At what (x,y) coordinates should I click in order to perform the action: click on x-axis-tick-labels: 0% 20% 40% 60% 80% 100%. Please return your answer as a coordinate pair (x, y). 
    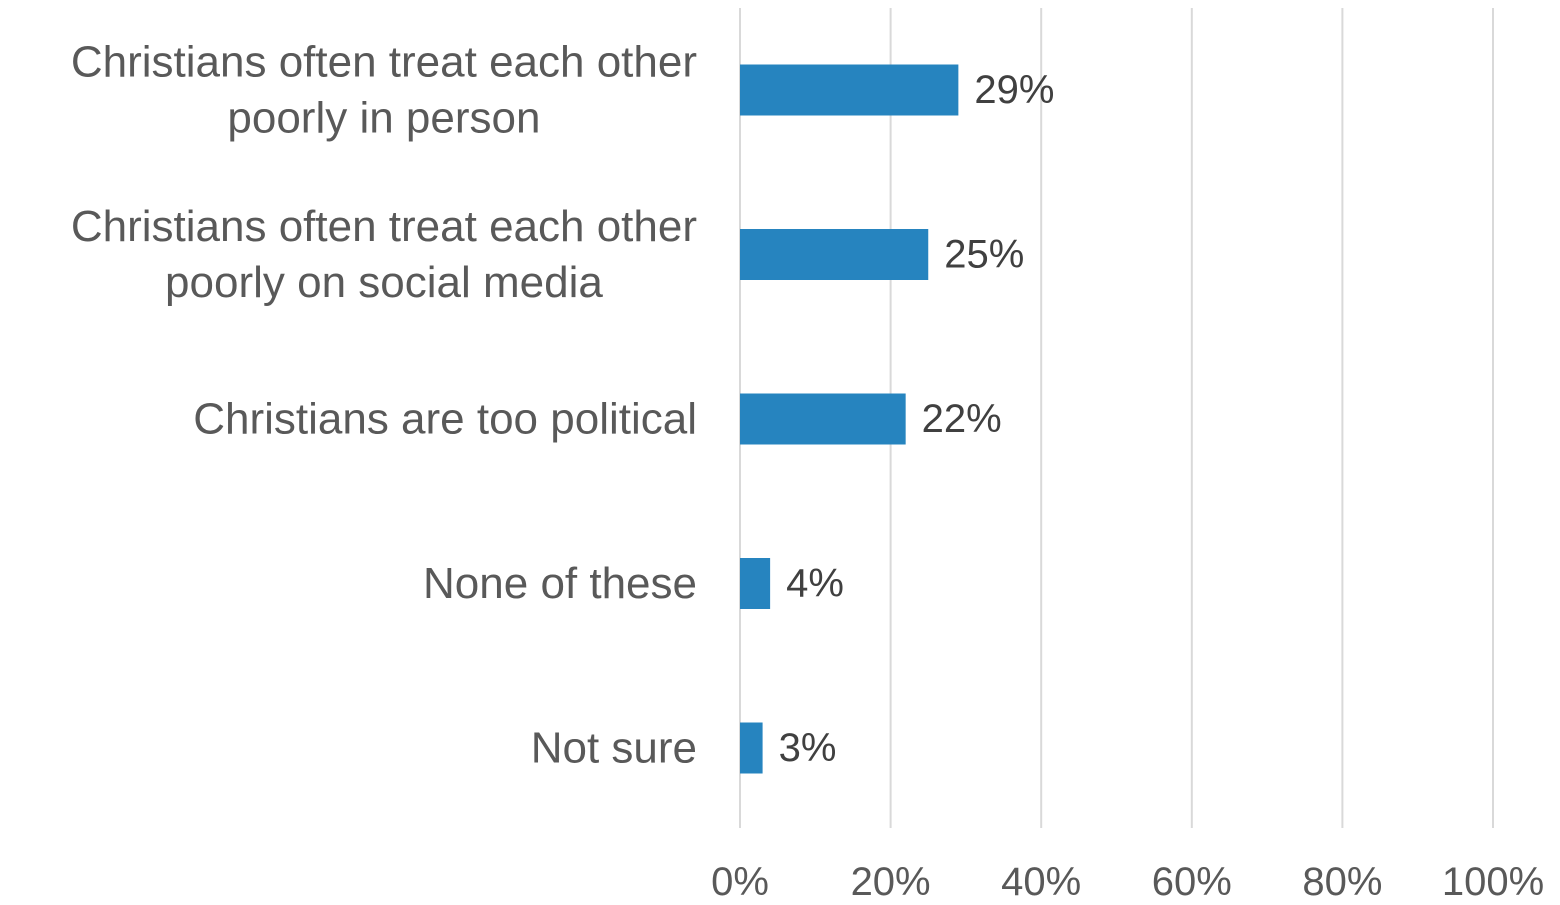
    Looking at the image, I should click on (1127, 882).